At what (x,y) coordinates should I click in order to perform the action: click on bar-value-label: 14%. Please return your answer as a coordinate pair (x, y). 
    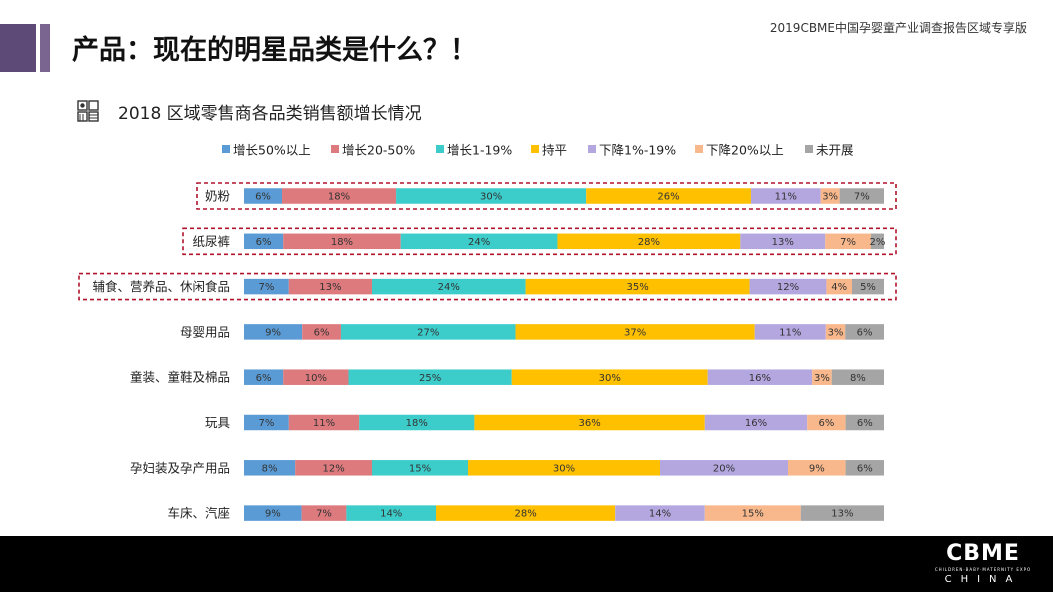
    Looking at the image, I should click on (660, 514).